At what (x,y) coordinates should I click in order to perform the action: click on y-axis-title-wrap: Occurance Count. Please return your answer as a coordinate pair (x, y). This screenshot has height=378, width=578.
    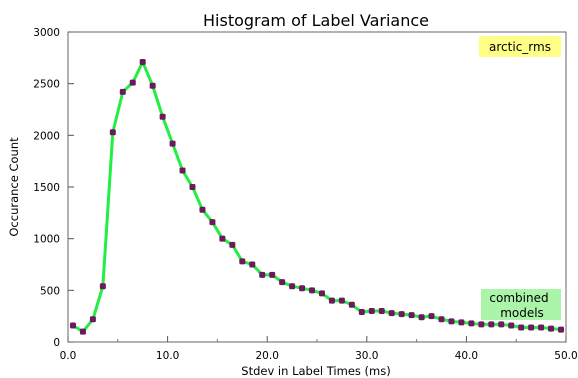
    Looking at the image, I should click on (14, 187).